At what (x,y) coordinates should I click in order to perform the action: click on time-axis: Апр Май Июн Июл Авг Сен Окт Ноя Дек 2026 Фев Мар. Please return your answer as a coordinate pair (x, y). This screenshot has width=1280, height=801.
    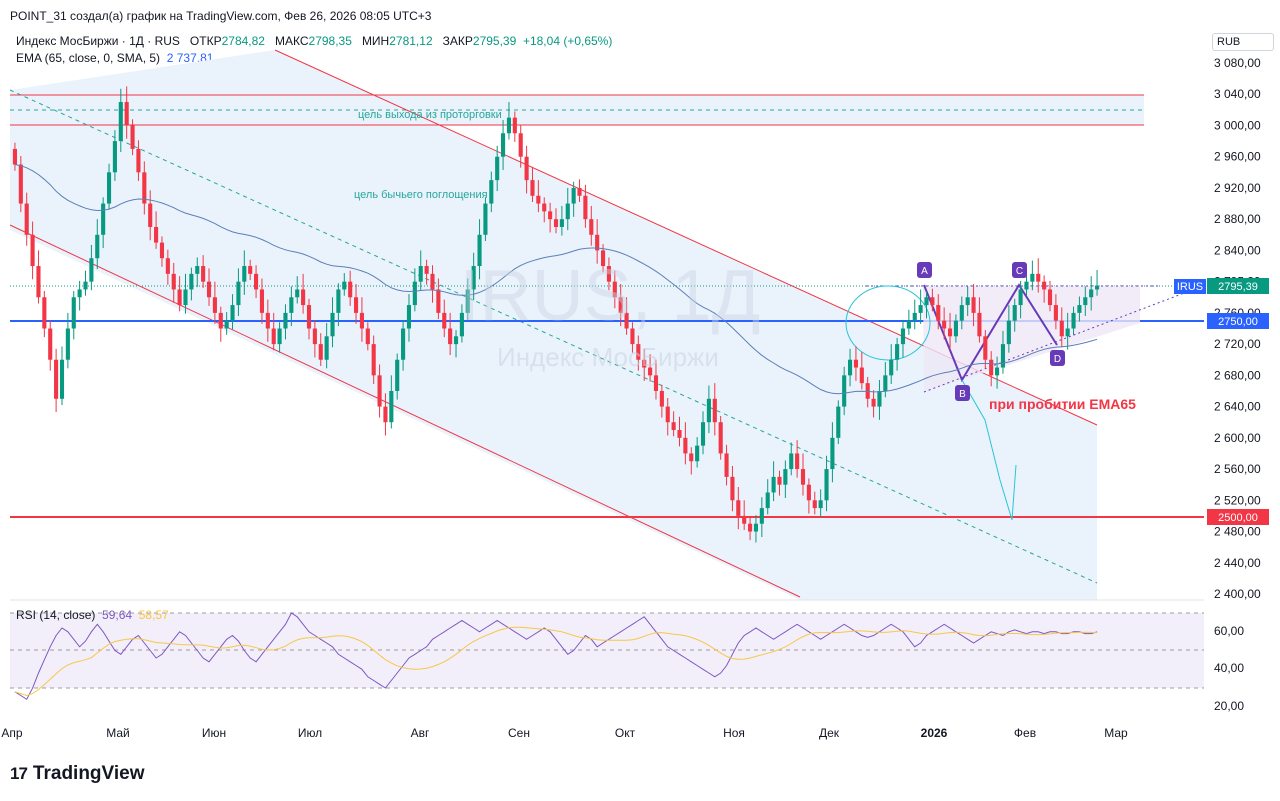
    Looking at the image, I should click on (564, 733).